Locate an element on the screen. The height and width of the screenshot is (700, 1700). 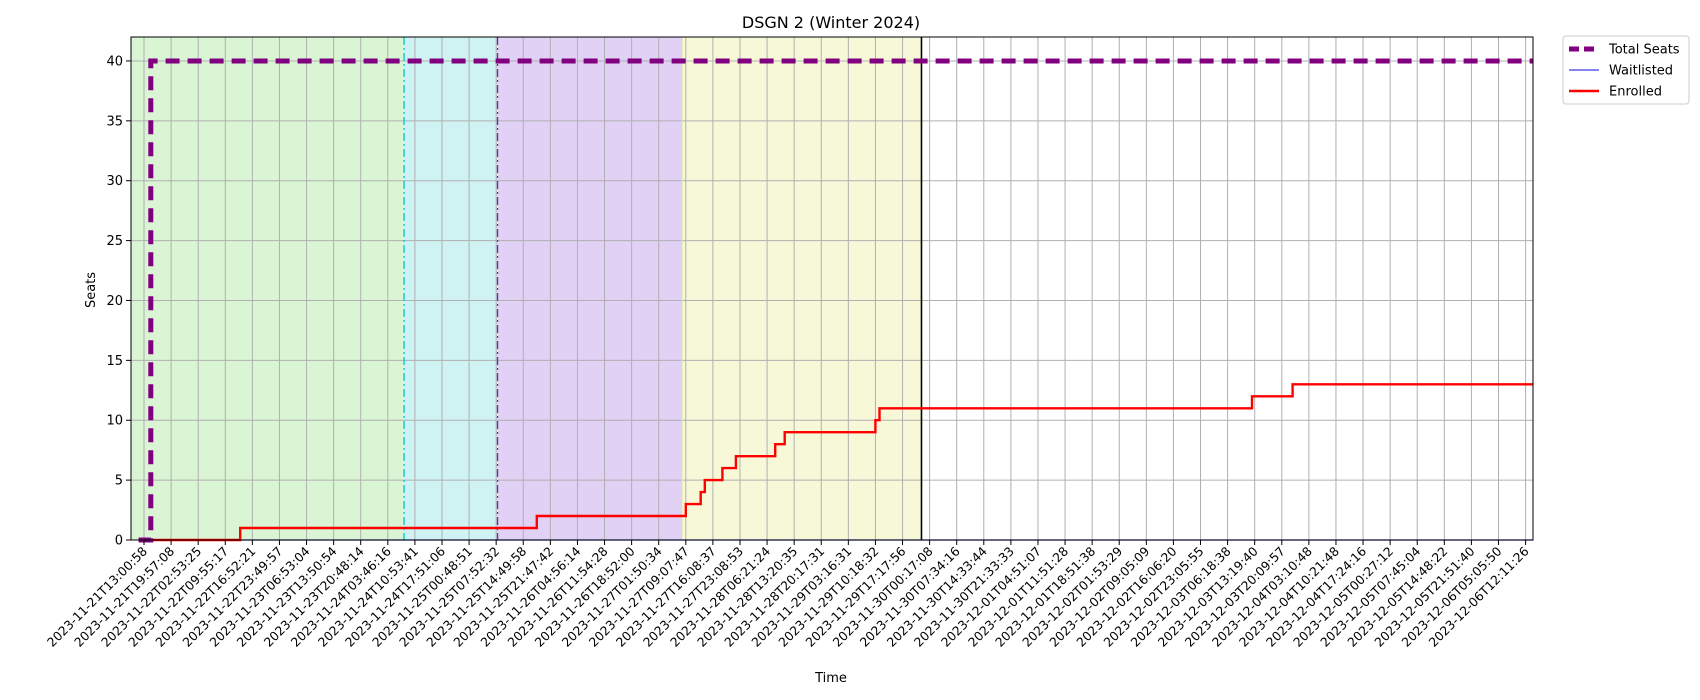
legend-box is located at coordinates (1626, 70).